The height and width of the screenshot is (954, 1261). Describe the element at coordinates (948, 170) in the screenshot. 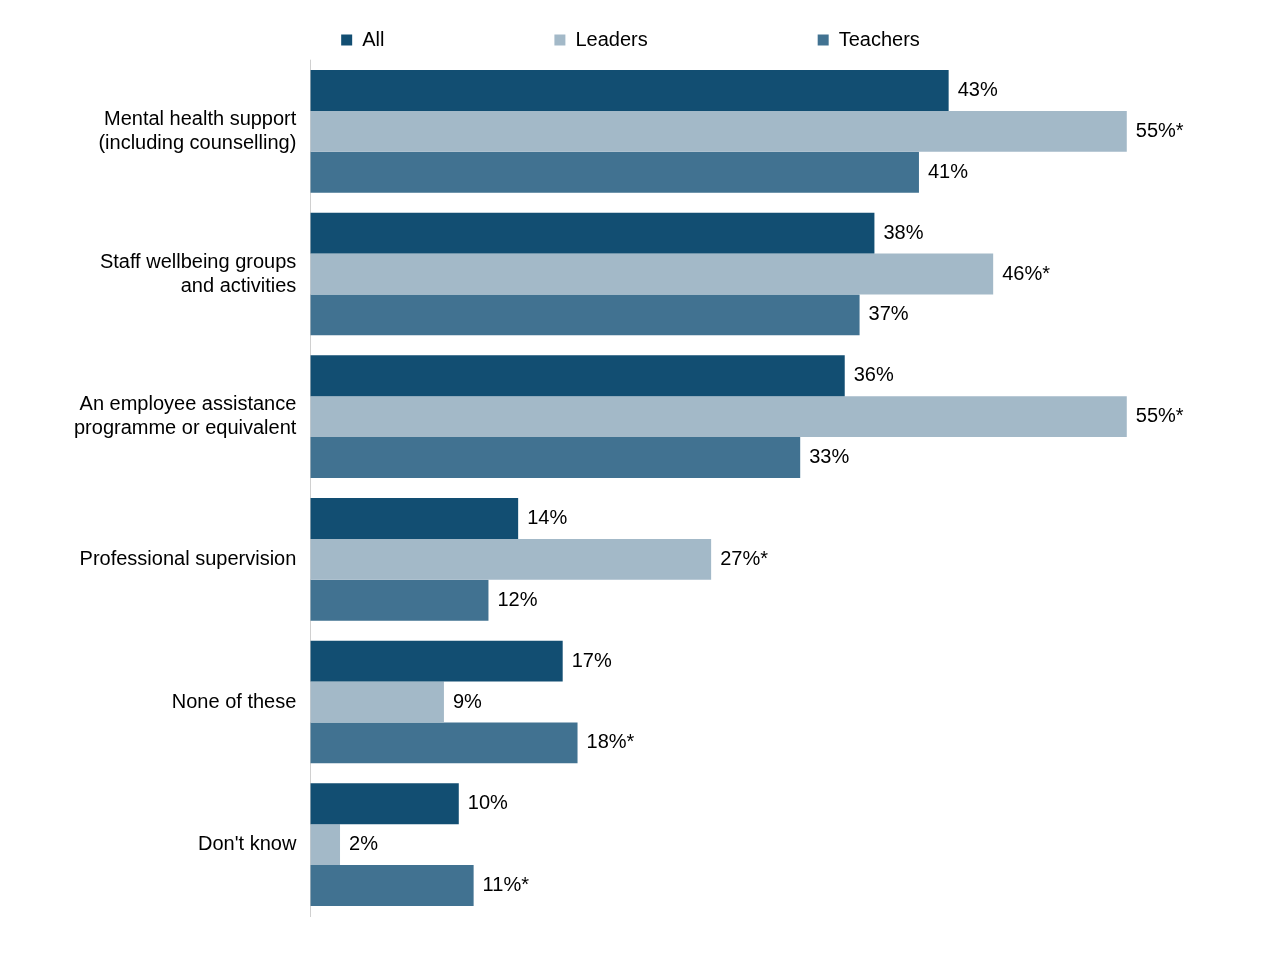

I see `data-label: 41%` at that location.